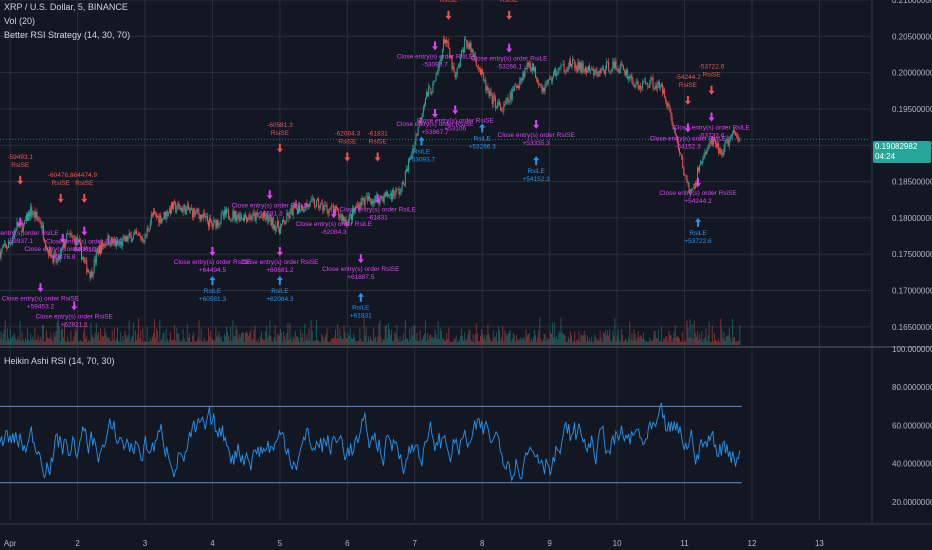 The width and height of the screenshot is (932, 550). Describe the element at coordinates (435, 132) in the screenshot. I see `signal-value: +53867.7` at that location.